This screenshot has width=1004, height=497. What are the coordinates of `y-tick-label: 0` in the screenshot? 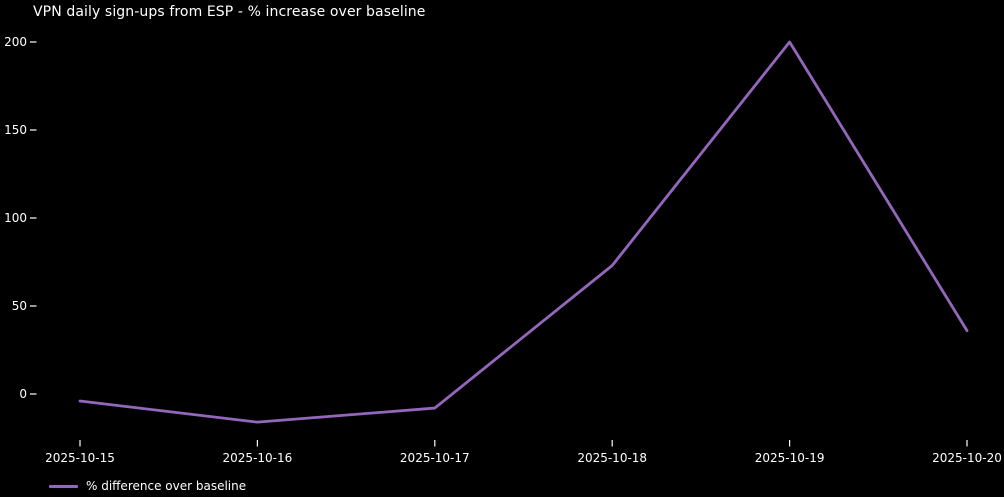 It's located at (23, 394).